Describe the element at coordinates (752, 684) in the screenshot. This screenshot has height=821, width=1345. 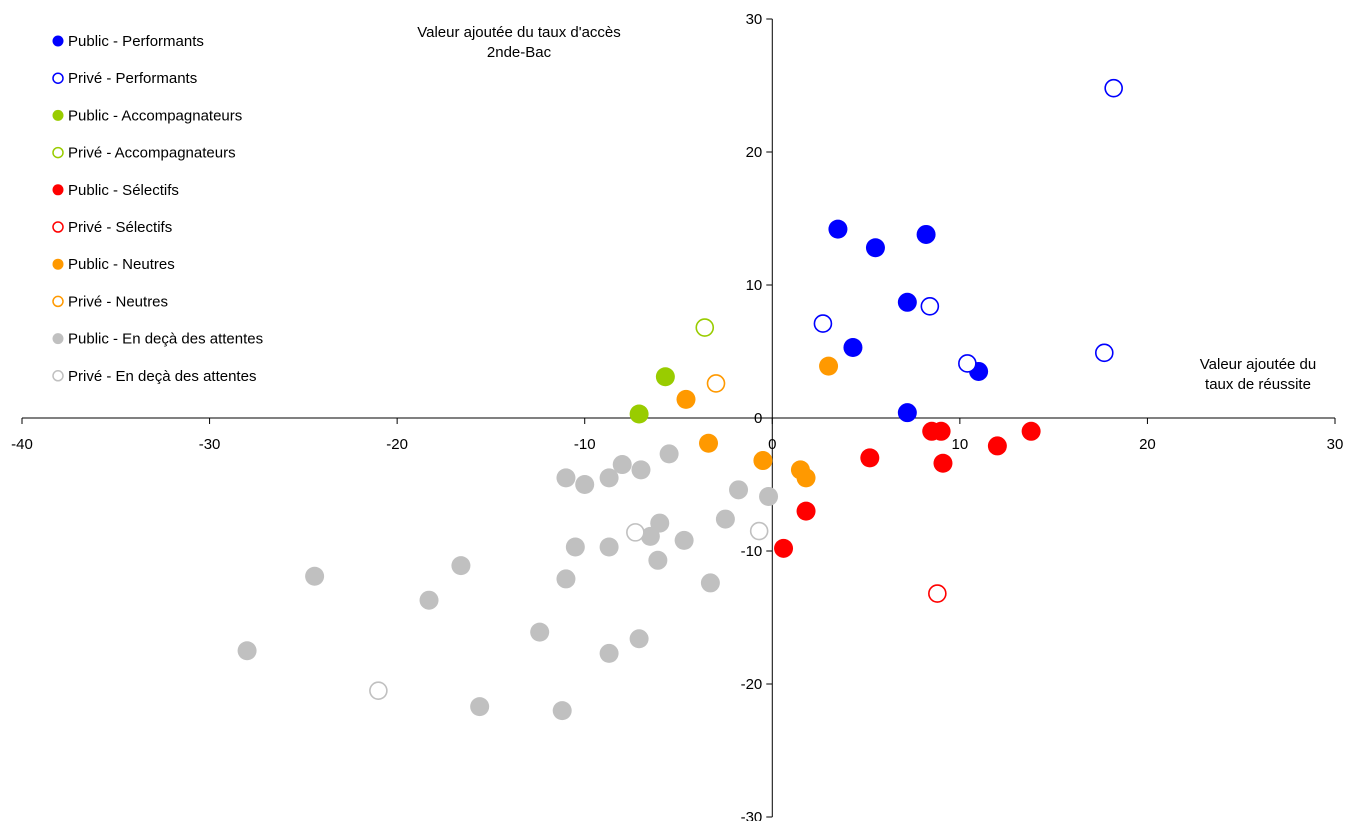
I see `y-tick-label: -20` at that location.